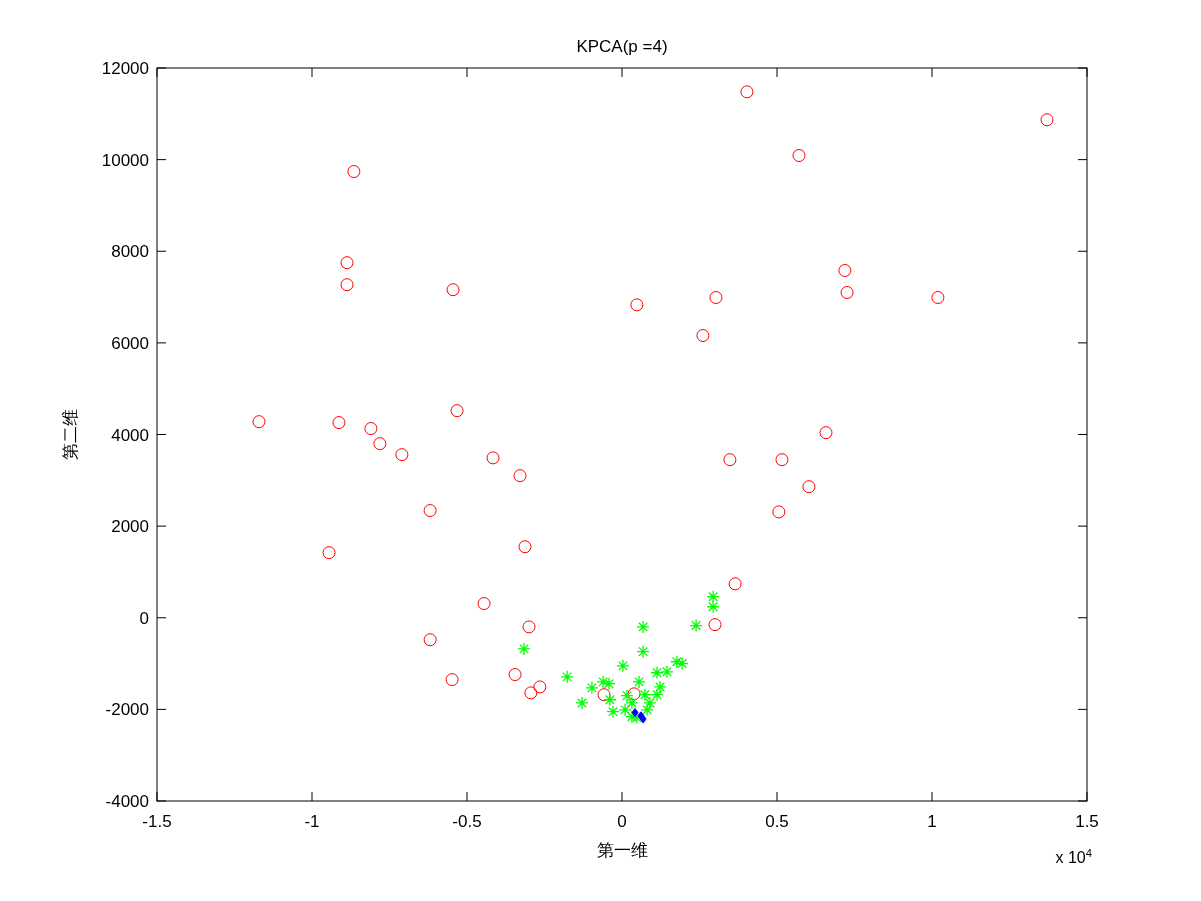 The image size is (1201, 901). Describe the element at coordinates (130, 435) in the screenshot. I see `y-tick-label: 4000` at that location.